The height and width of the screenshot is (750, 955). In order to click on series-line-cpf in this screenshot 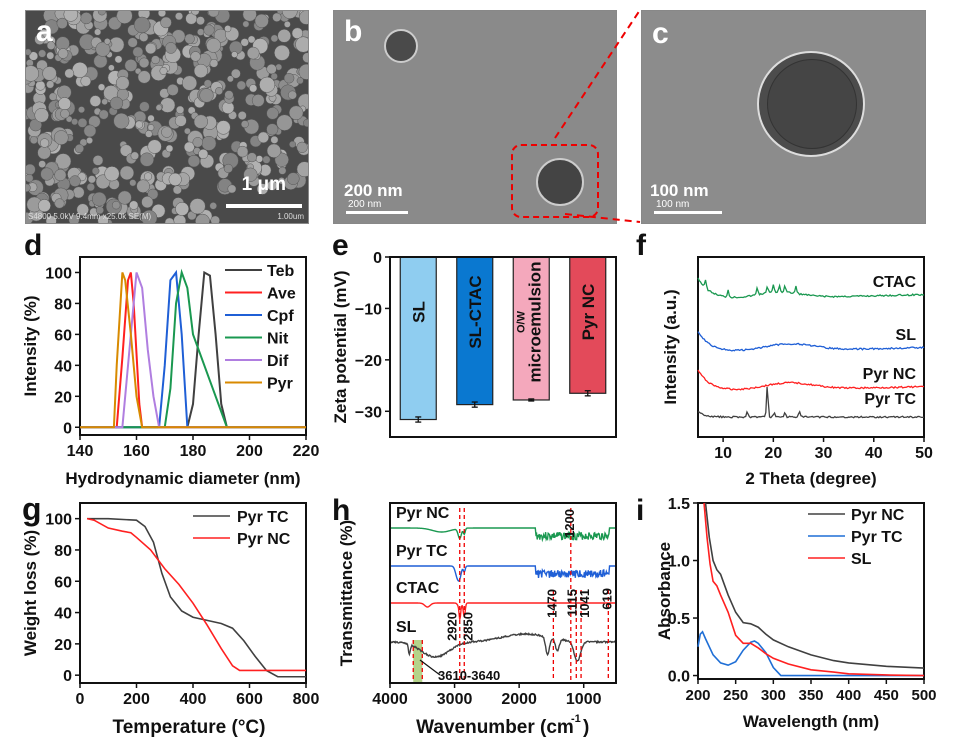, I will do `click(193, 349)`.